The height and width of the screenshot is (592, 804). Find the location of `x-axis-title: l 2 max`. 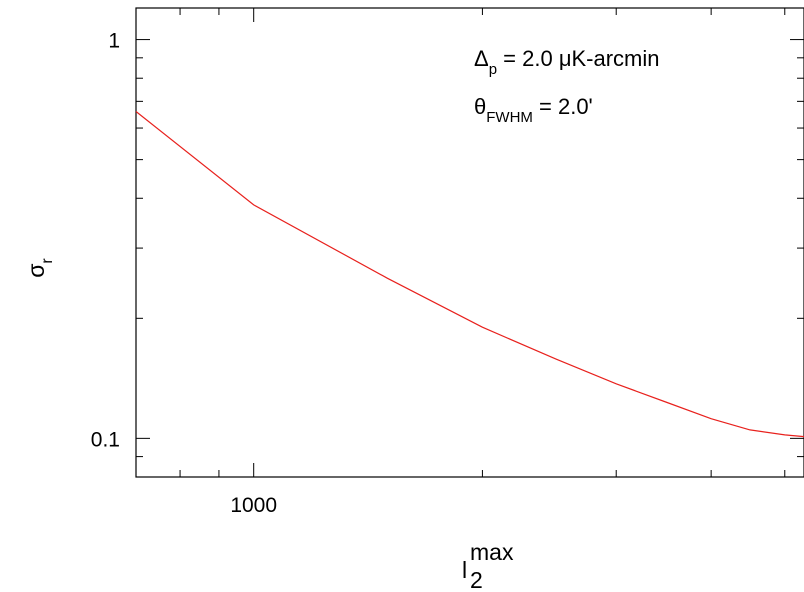

x-axis-title: l 2 max is located at coordinates (488, 565).